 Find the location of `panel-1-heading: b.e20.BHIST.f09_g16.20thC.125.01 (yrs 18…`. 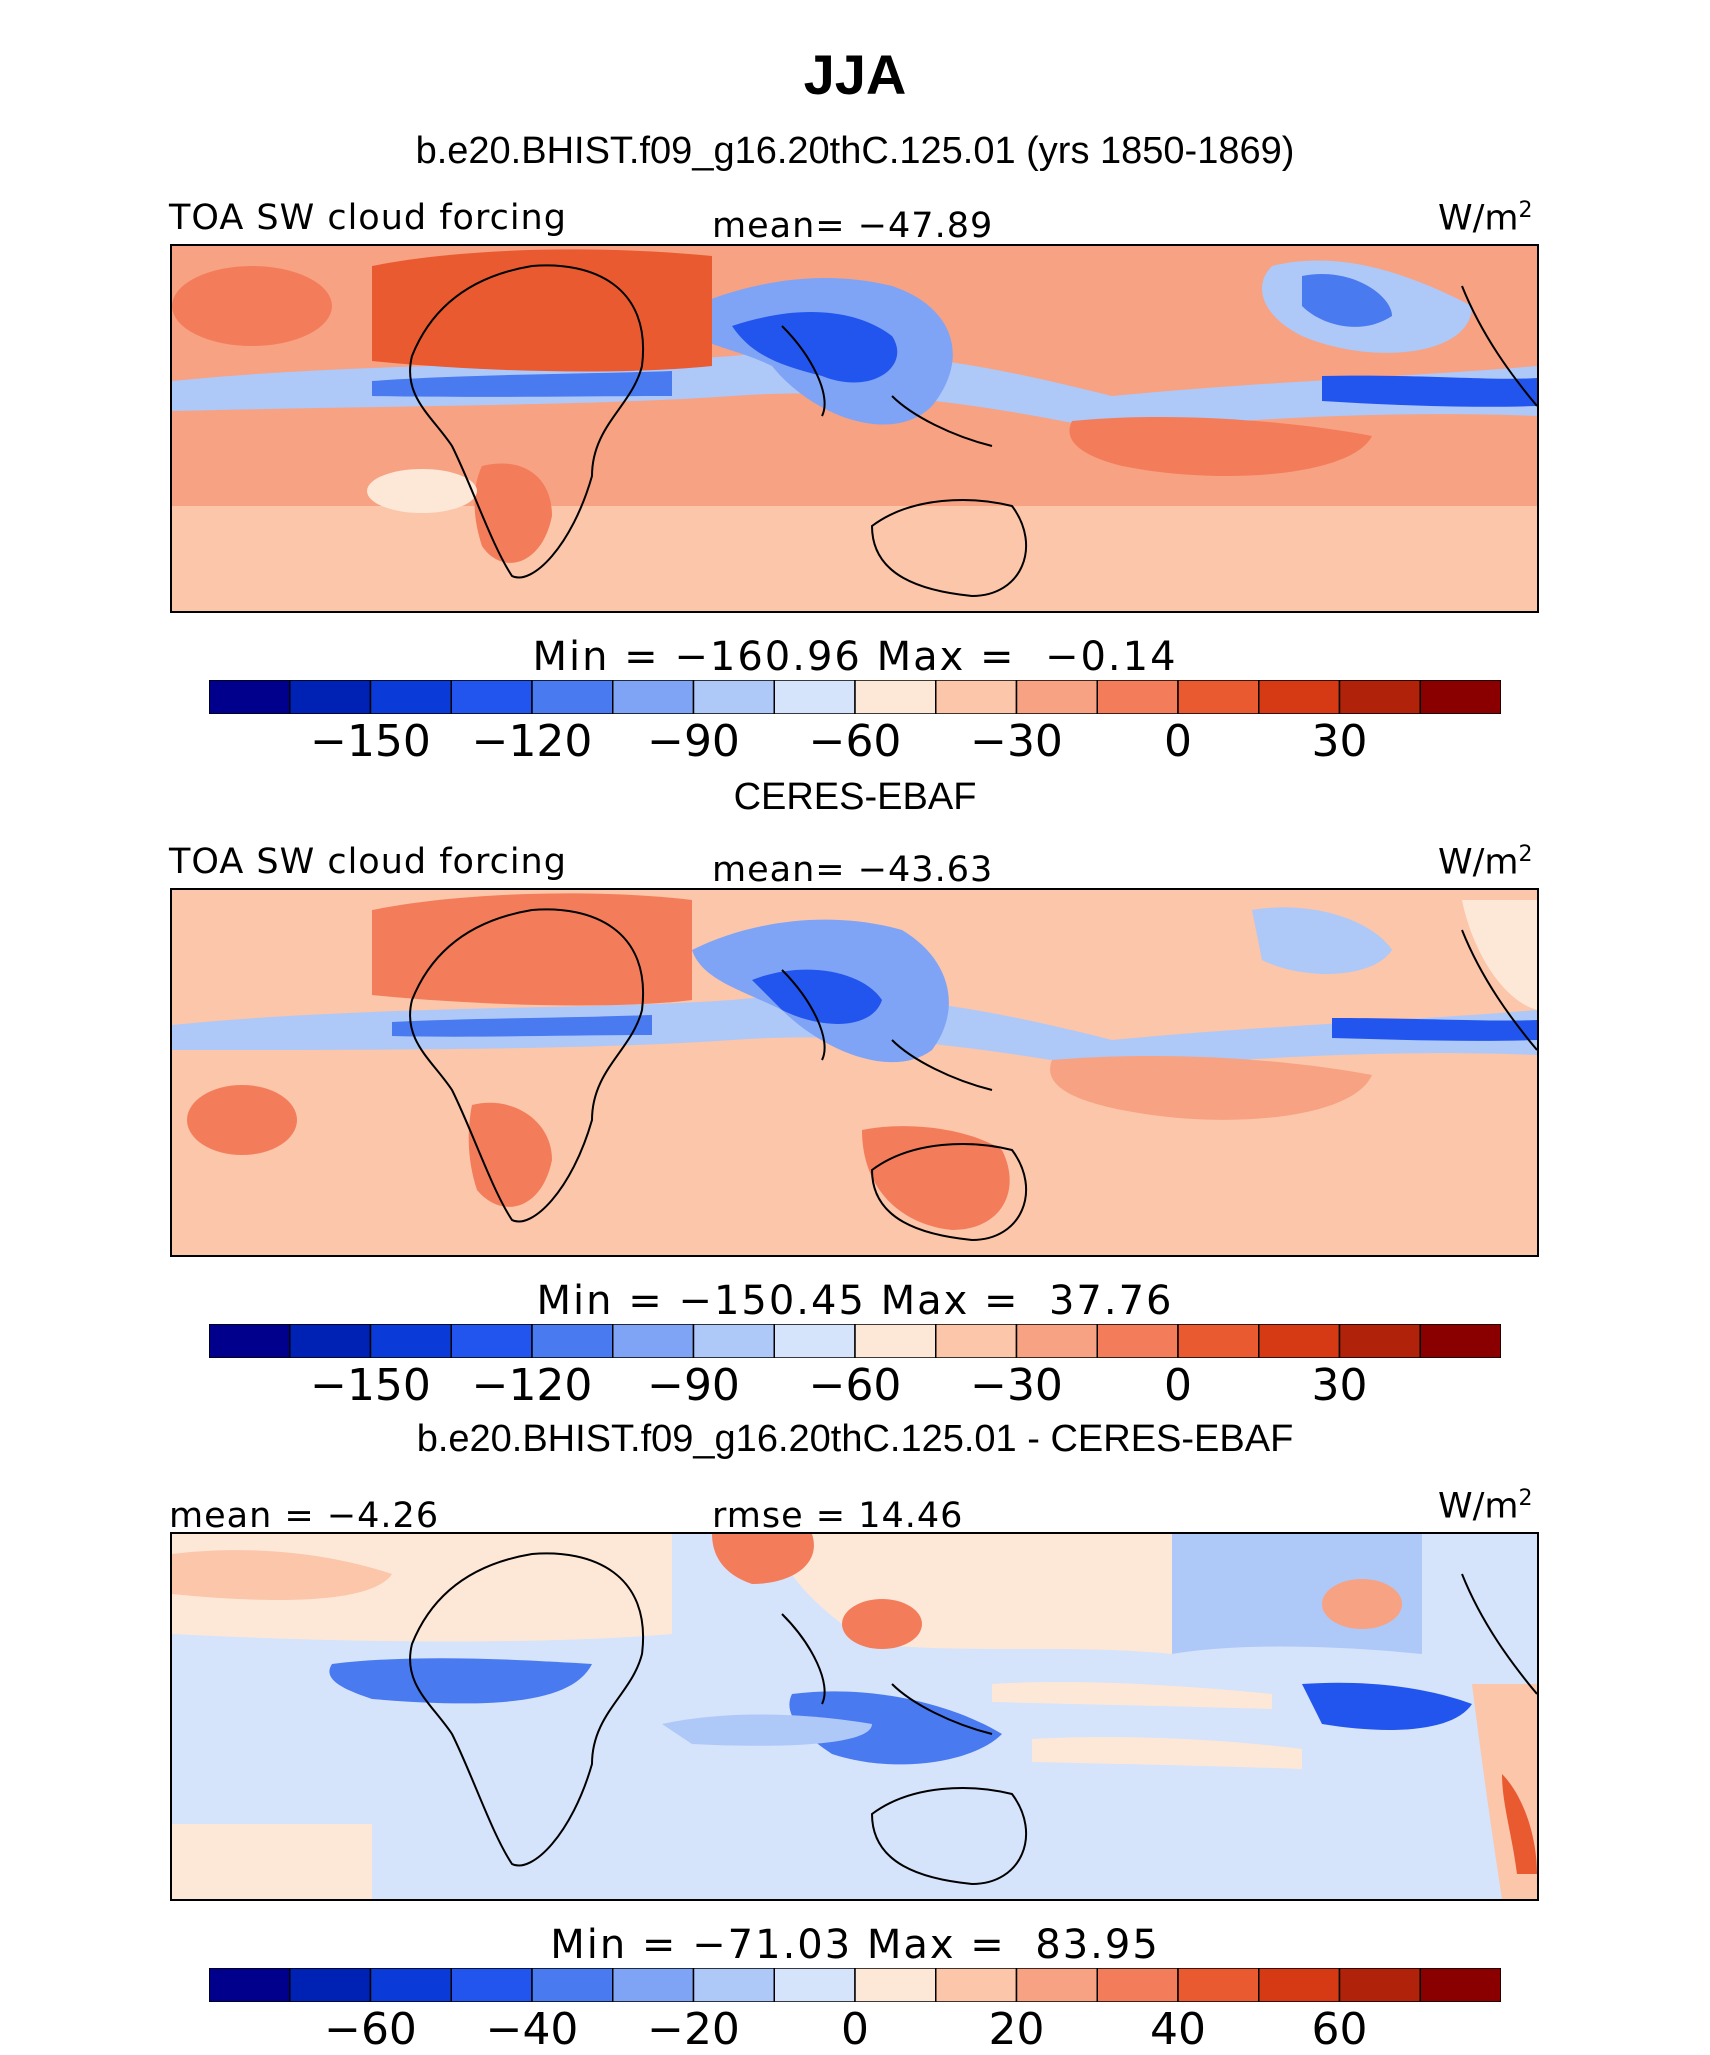

panel-1-heading: b.e20.BHIST.f09_g16.20thC.125.01 (yrs 18… is located at coordinates (855, 151).